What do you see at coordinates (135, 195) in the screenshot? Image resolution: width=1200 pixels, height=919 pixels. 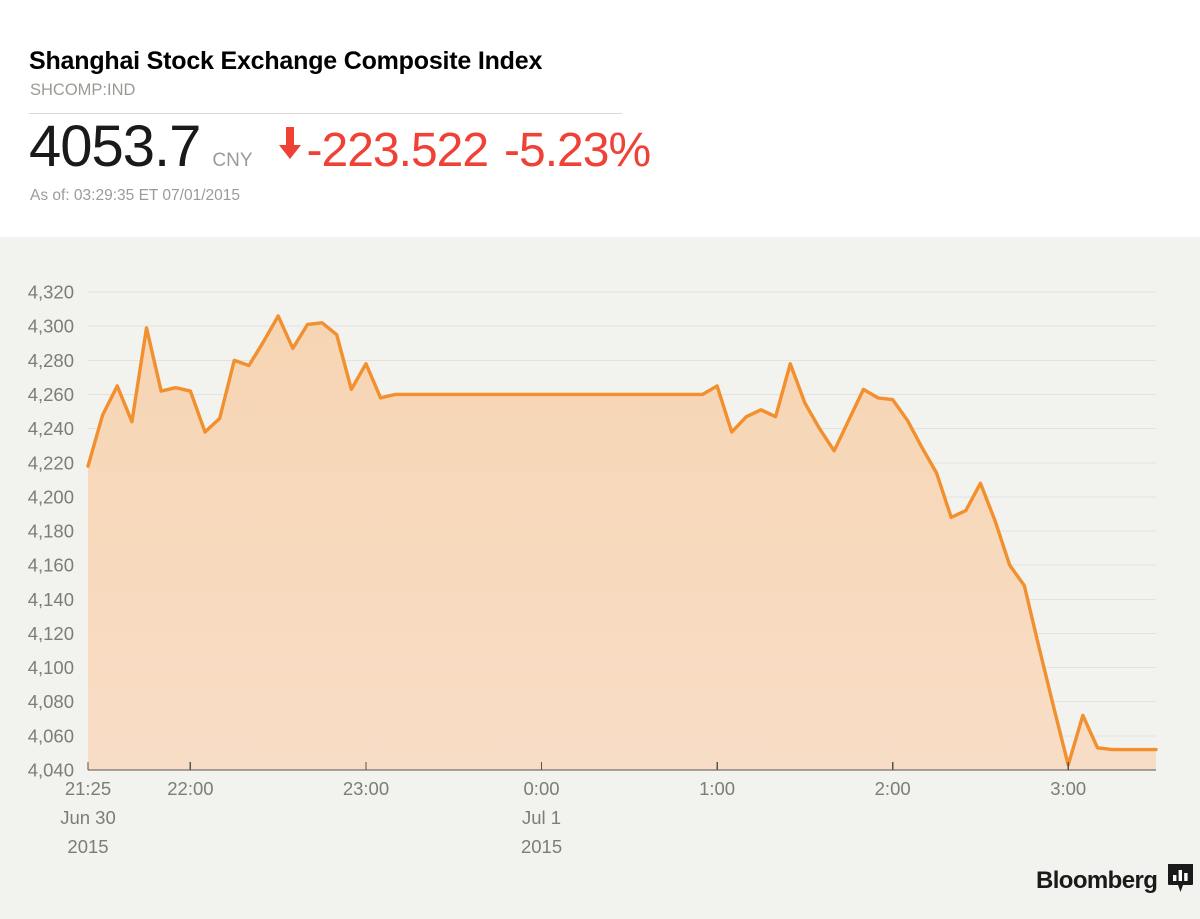 I see `as-of-timestamp: As of: 03:29:35 ET 07/01/2015` at bounding box center [135, 195].